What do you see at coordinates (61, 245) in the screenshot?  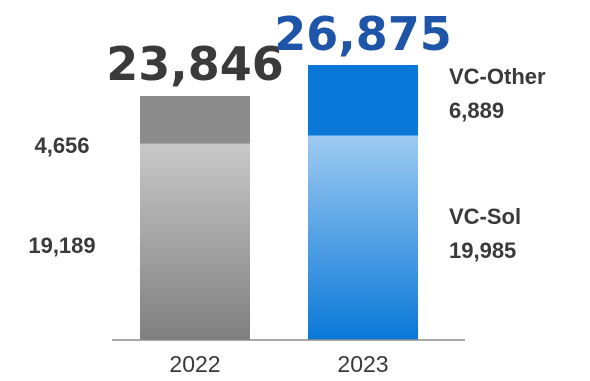 I see `segment-label-2022-vc-sol: 19,189` at bounding box center [61, 245].